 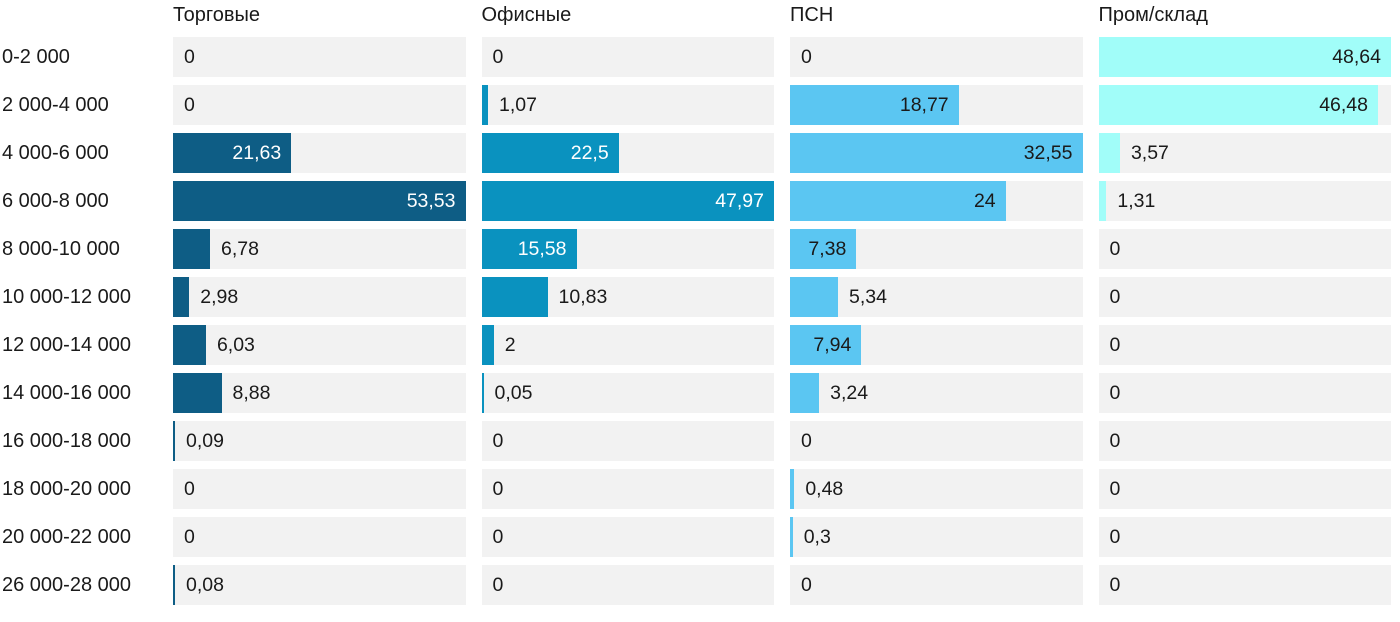 I want to click on column-header-torgovye: Торговые, so click(x=217, y=15).